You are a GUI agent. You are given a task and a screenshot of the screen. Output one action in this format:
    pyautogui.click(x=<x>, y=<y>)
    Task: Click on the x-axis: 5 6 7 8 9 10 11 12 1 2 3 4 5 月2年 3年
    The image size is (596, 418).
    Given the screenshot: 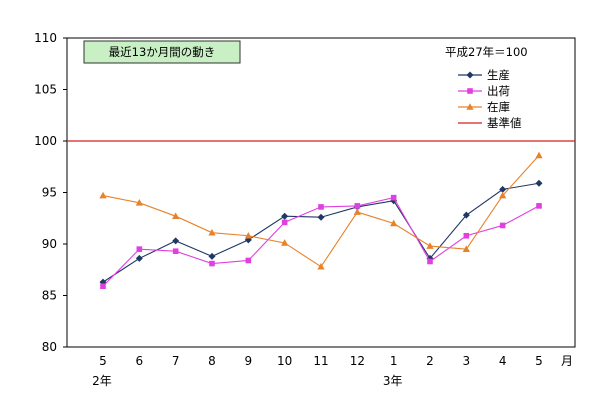 What is the action you would take?
    pyautogui.click(x=332, y=371)
    